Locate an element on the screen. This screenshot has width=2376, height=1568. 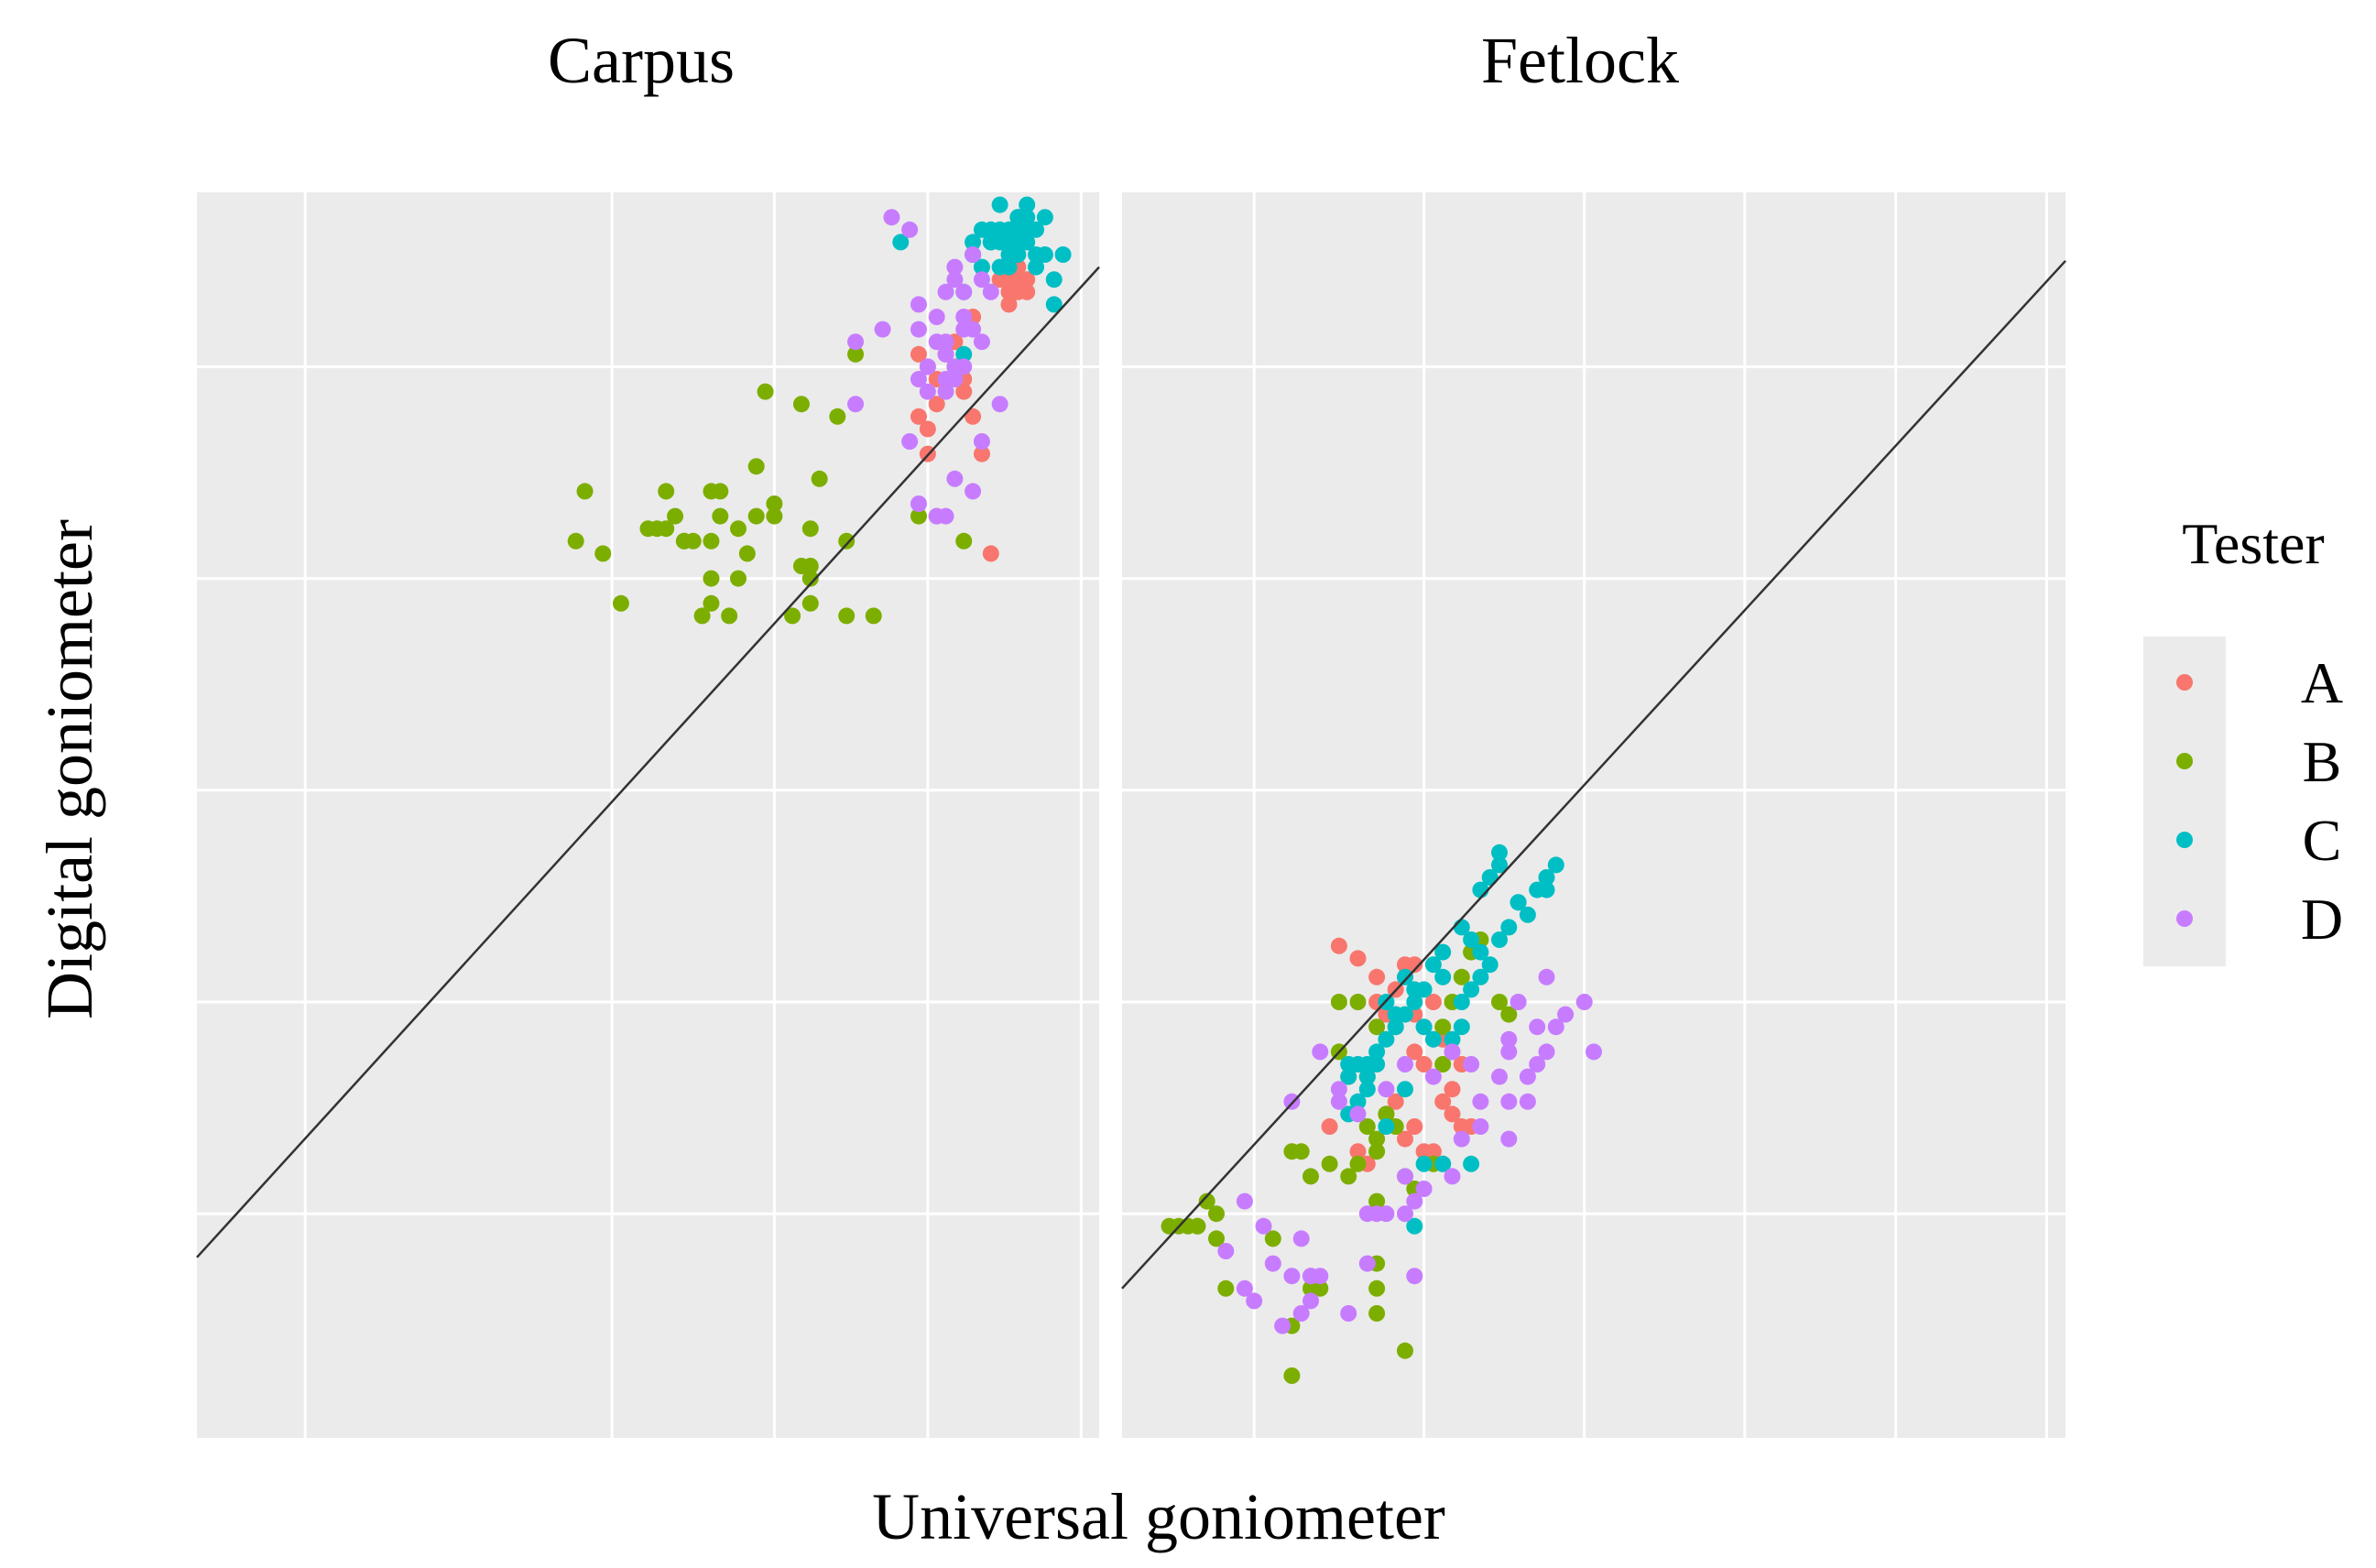
legend-label-b: B is located at coordinates (2322, 761).